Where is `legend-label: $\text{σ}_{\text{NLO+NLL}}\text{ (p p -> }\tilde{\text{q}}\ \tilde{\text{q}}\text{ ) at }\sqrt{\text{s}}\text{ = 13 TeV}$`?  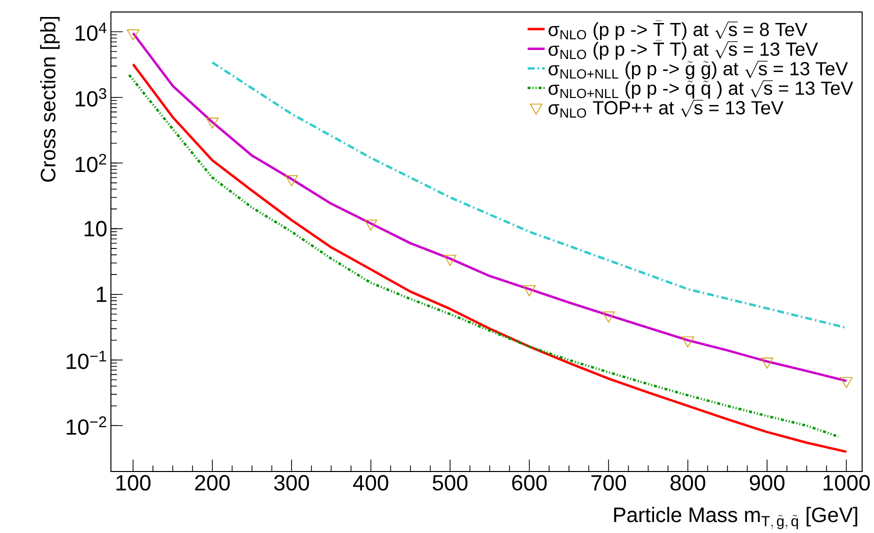 legend-label: $\text{σ}_{\text{NLO+NLL}}\text{ (p p -> }\tilde{\text{q}}\ \tilde{\text{q}}\text{ ) at }\sqrt{\text{s}}\text{ = 13 TeV}$ is located at coordinates (701, 89).